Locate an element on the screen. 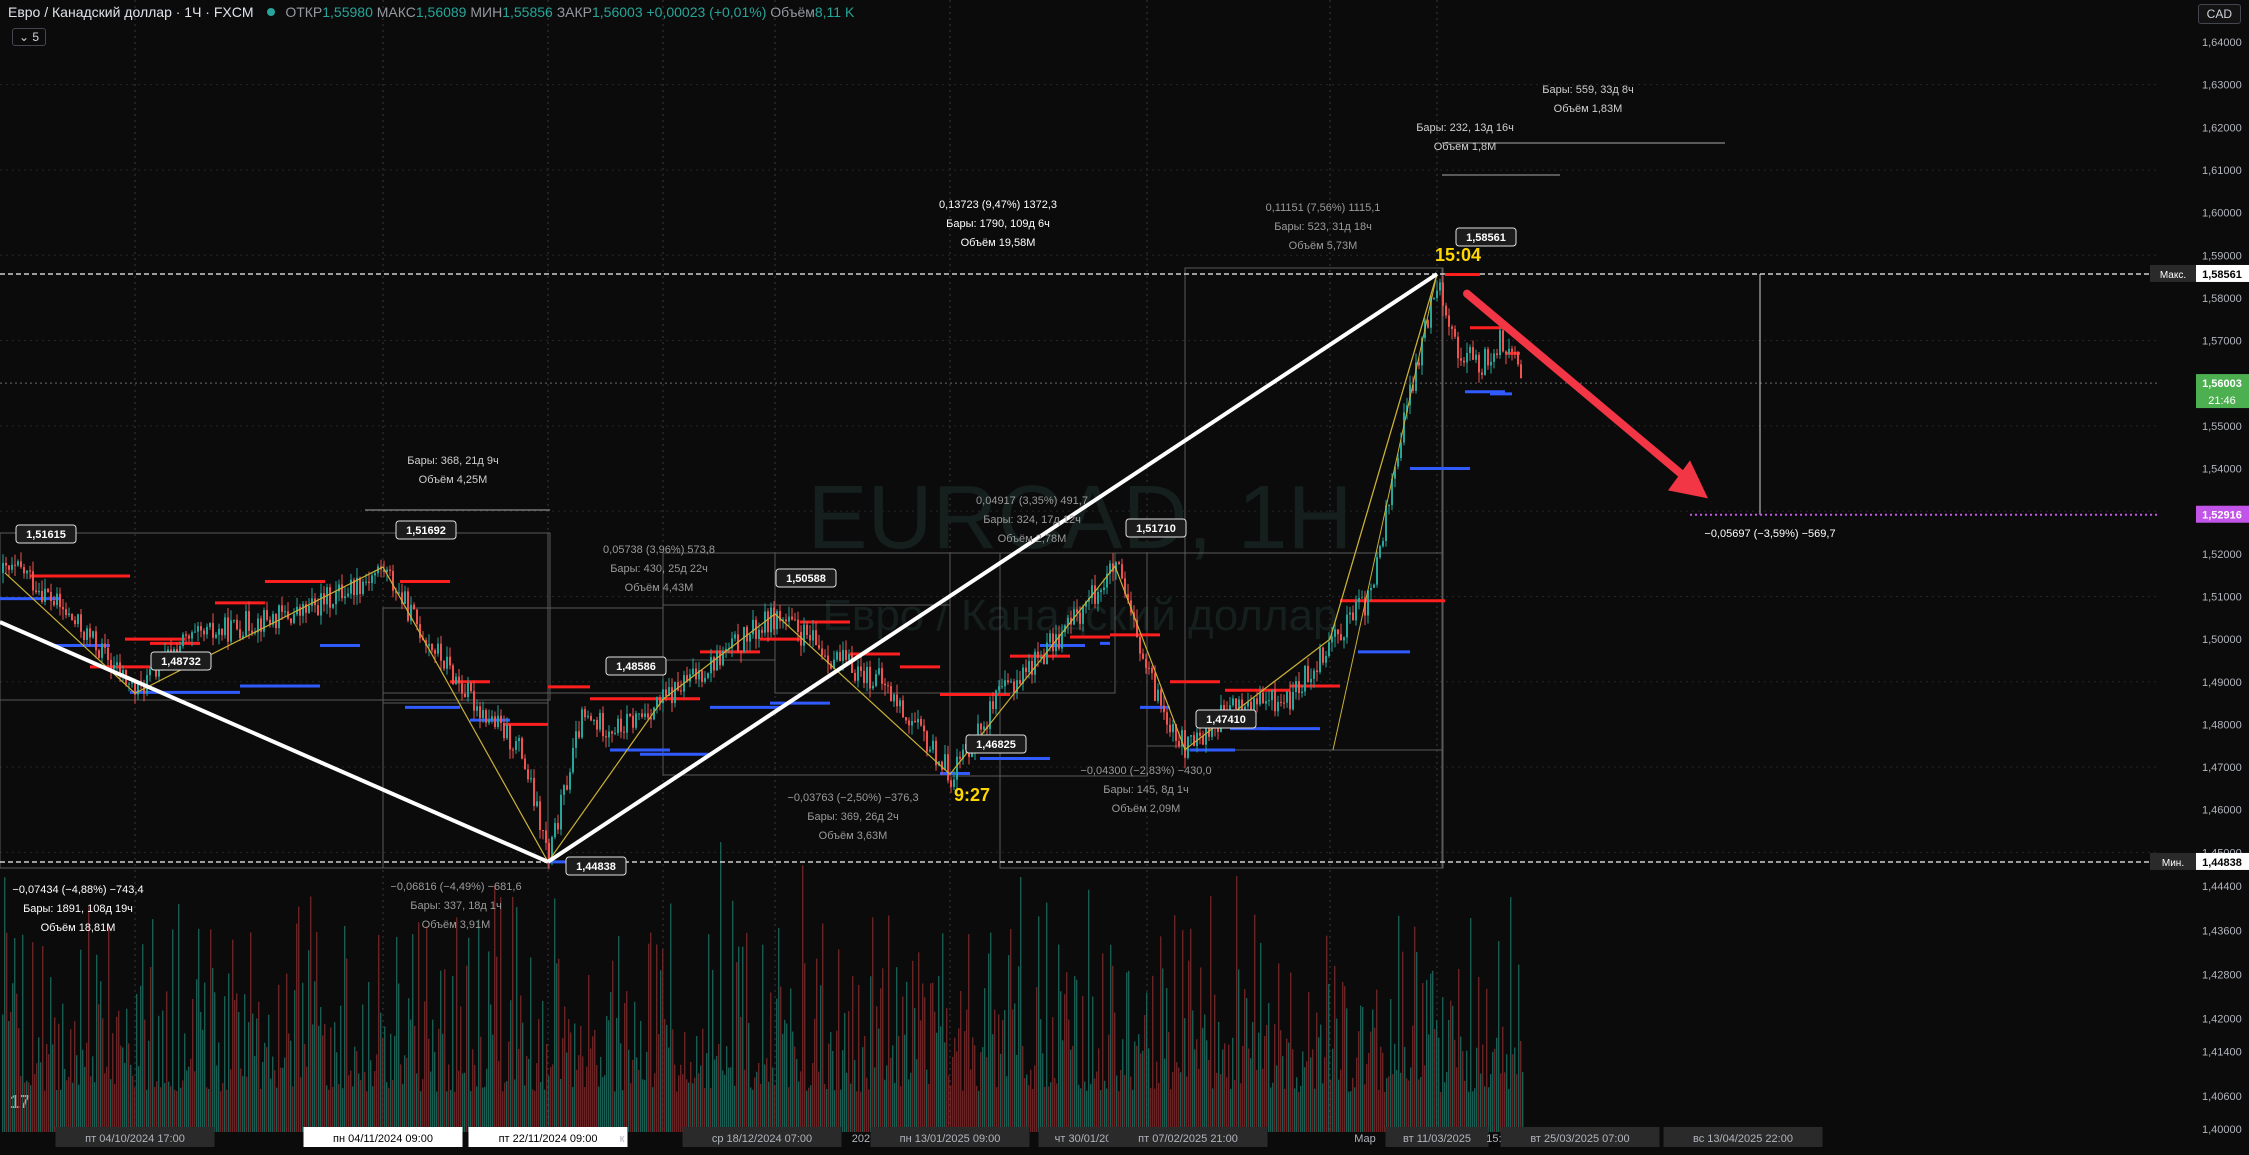 This screenshot has width=2249, height=1155. pivot-label: 1,58561 is located at coordinates (1486, 238).